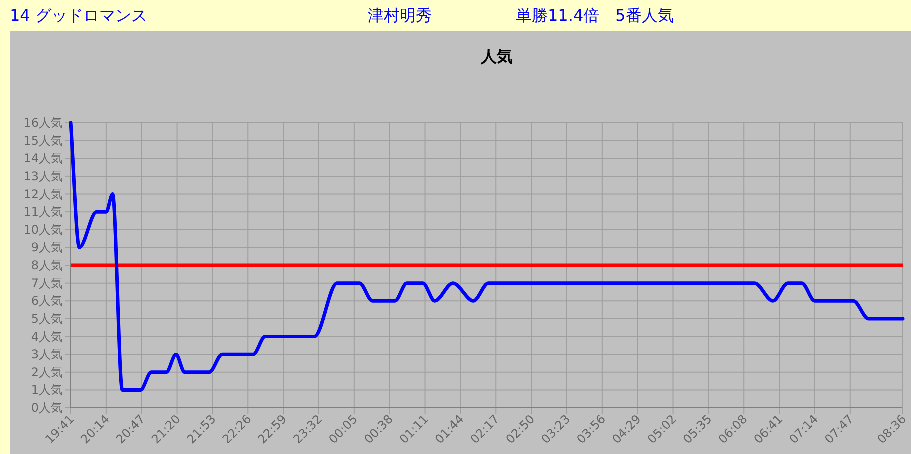 The image size is (911, 454). What do you see at coordinates (47, 247) in the screenshot?
I see `y-tick-label: 9人気` at bounding box center [47, 247].